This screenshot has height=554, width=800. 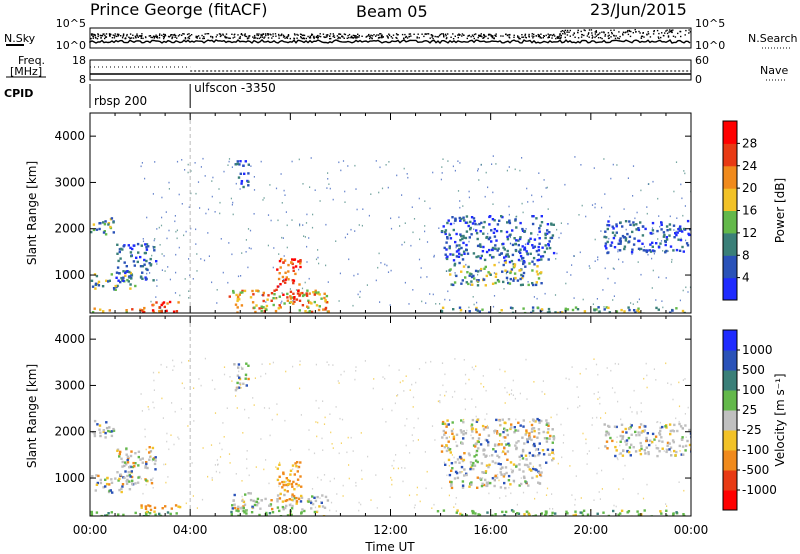 What do you see at coordinates (780, 419) in the screenshot?
I see `velocity-colorbar-title: Velocity [m s⁻¹]` at bounding box center [780, 419].